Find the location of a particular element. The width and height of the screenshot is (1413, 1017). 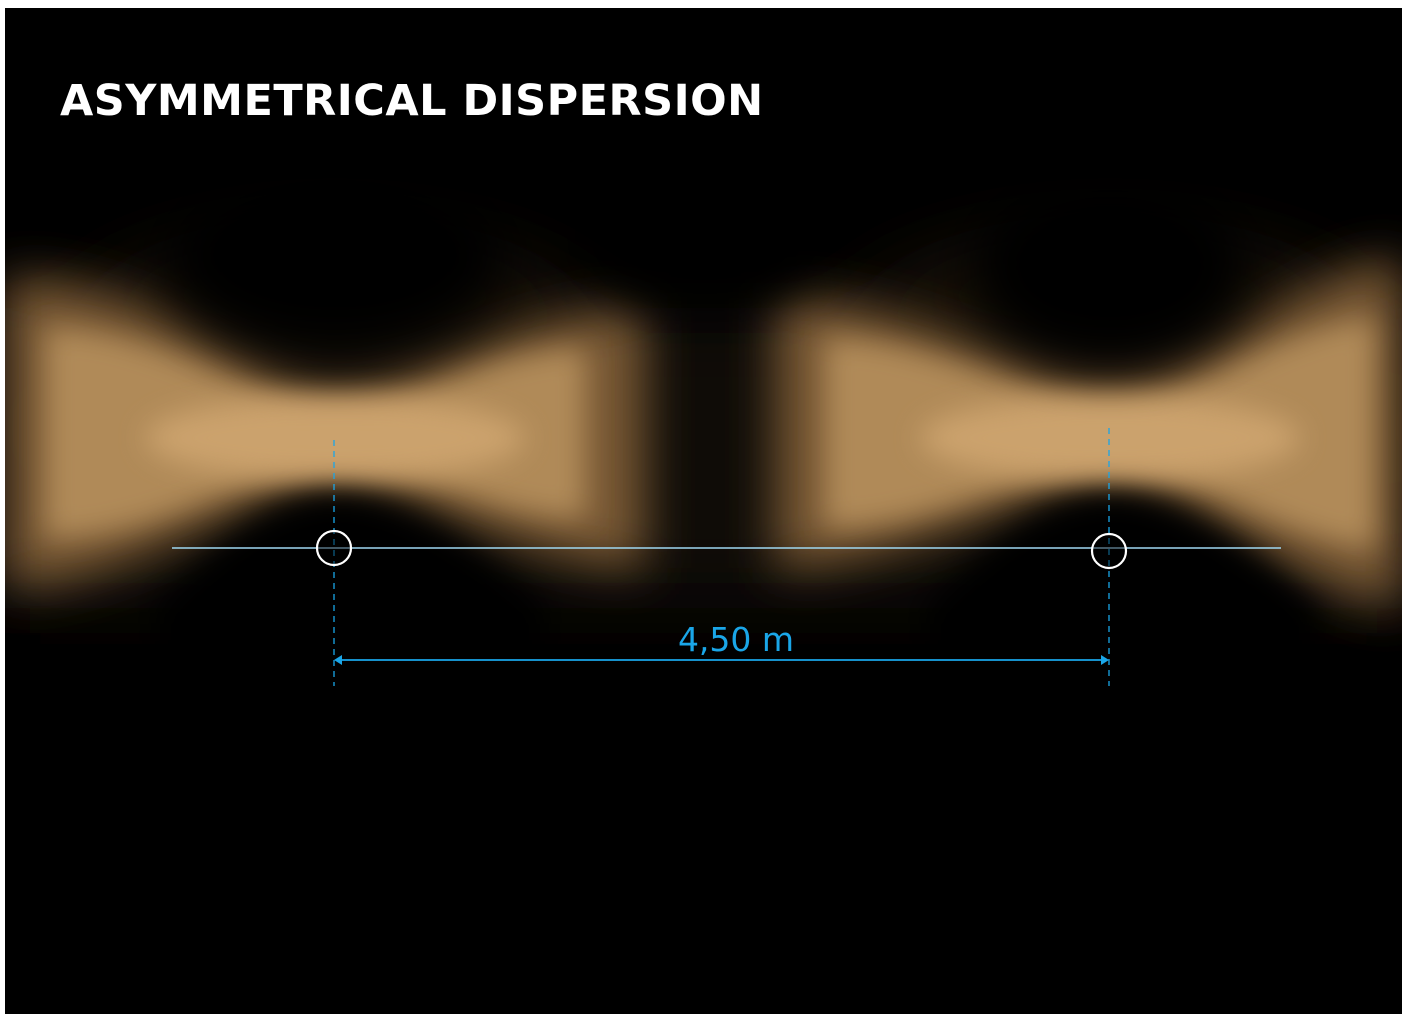

dimension-arrow-left is located at coordinates (338, 660).